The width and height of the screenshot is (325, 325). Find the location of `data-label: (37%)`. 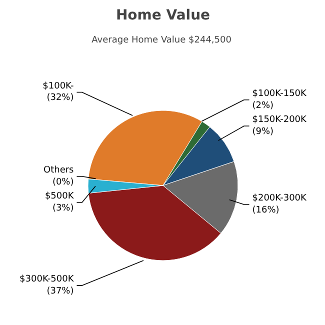

data-label: (37%) is located at coordinates (60, 291).